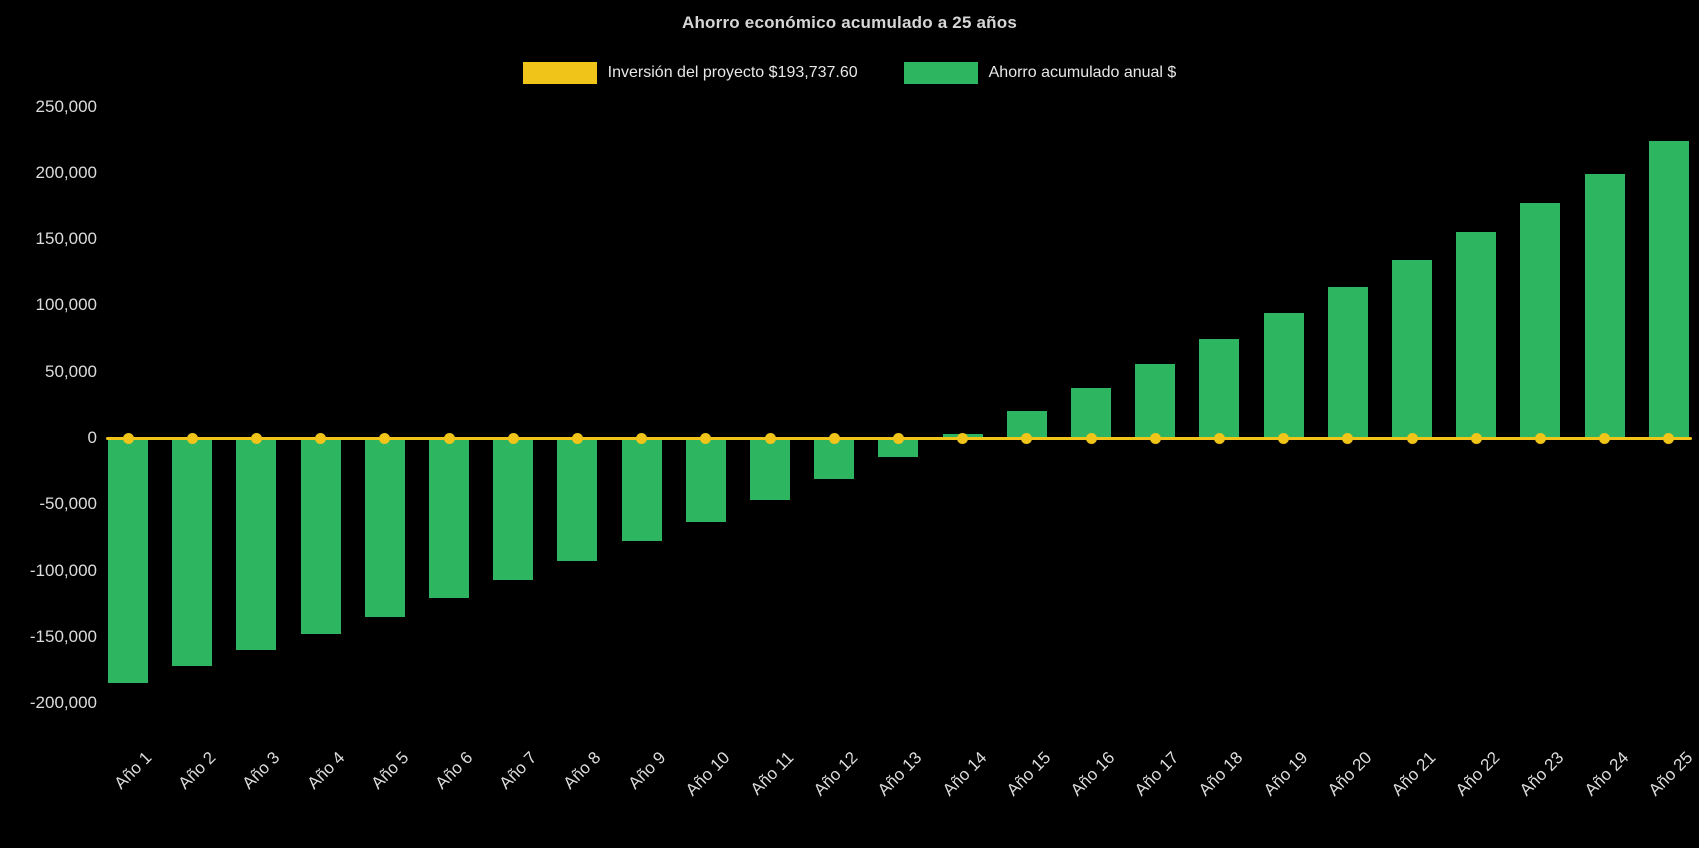 The height and width of the screenshot is (848, 1699). What do you see at coordinates (63, 570) in the screenshot?
I see `y-tick-label: -100,000` at bounding box center [63, 570].